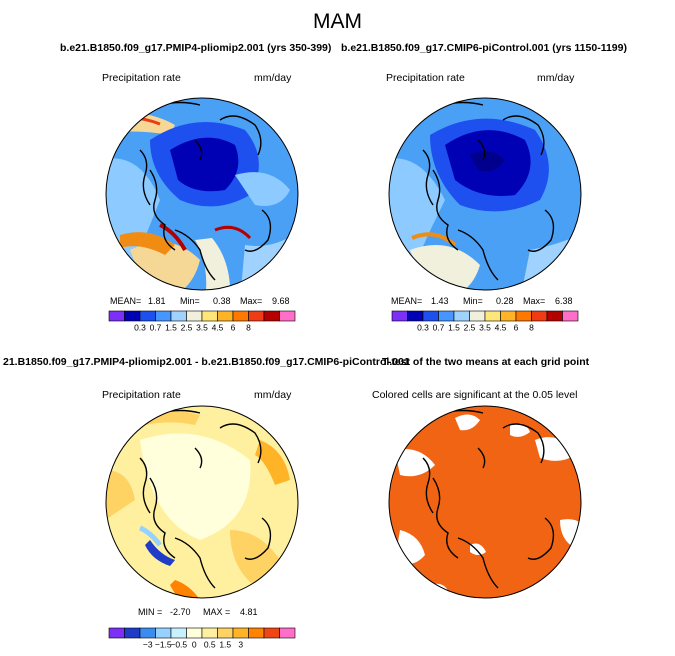  I want to click on map-top-left, so click(202, 194).